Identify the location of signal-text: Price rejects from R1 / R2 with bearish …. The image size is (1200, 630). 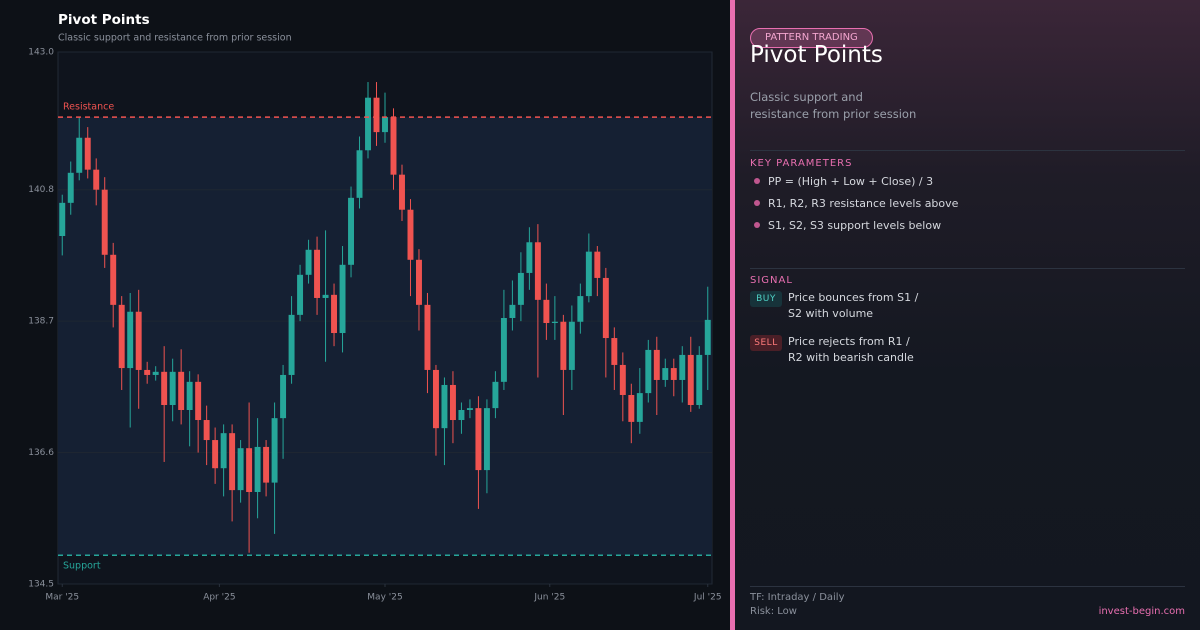
(851, 349).